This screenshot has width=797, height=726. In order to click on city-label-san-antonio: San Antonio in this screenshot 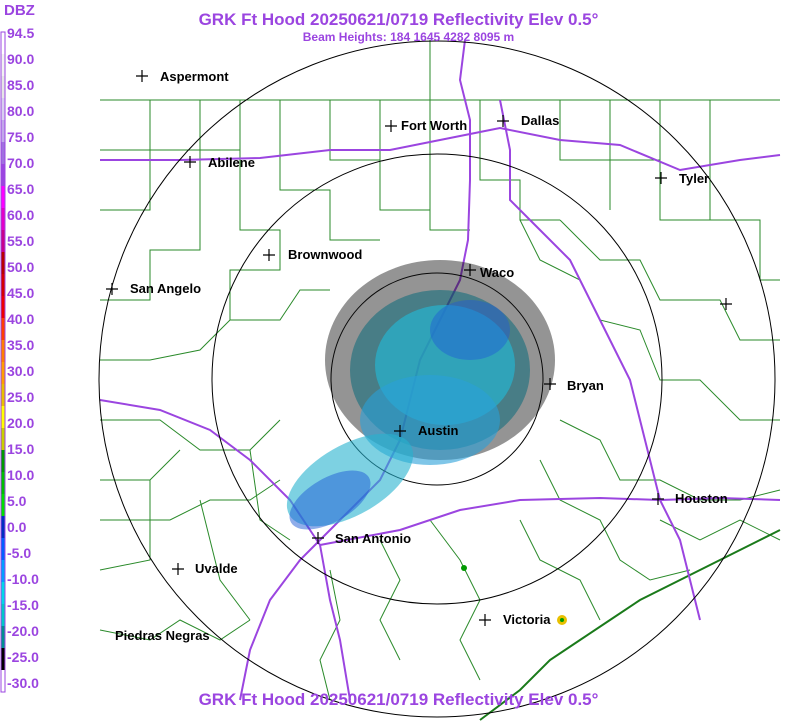, I will do `click(373, 538)`.